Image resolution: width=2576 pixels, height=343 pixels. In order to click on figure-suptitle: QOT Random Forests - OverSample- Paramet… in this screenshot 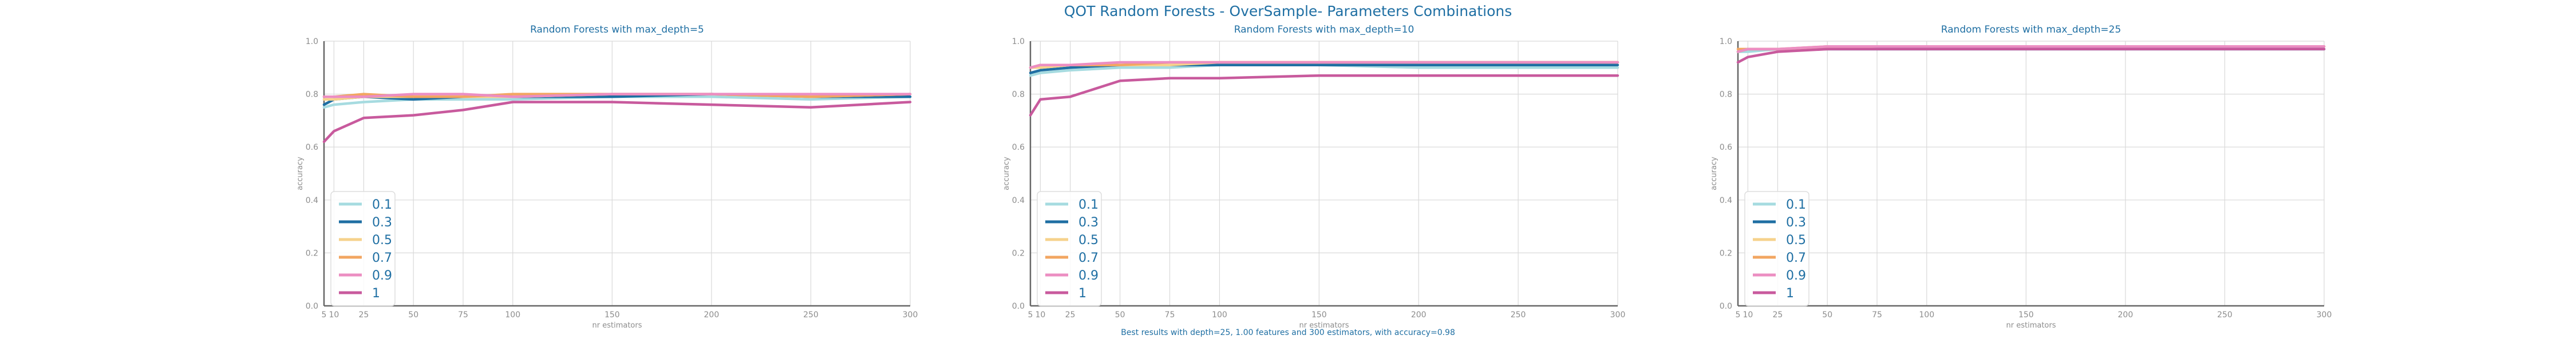, I will do `click(1288, 11)`.